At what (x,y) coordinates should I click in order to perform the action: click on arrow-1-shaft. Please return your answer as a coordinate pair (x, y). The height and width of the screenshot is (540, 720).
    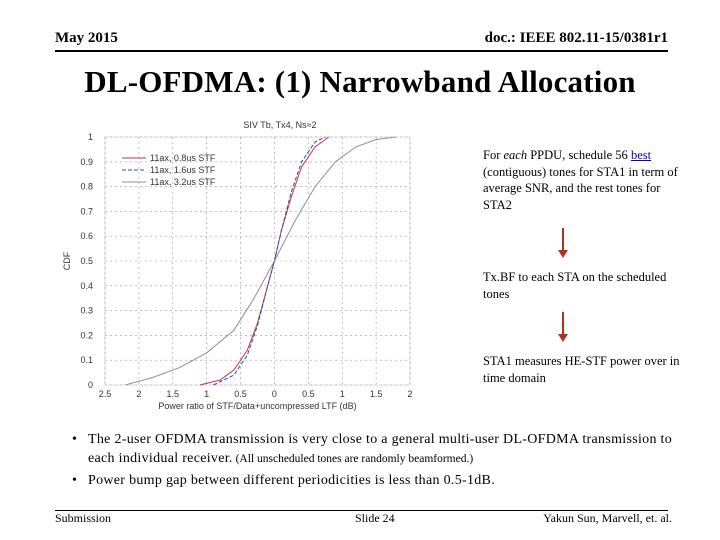
    Looking at the image, I should click on (563, 239).